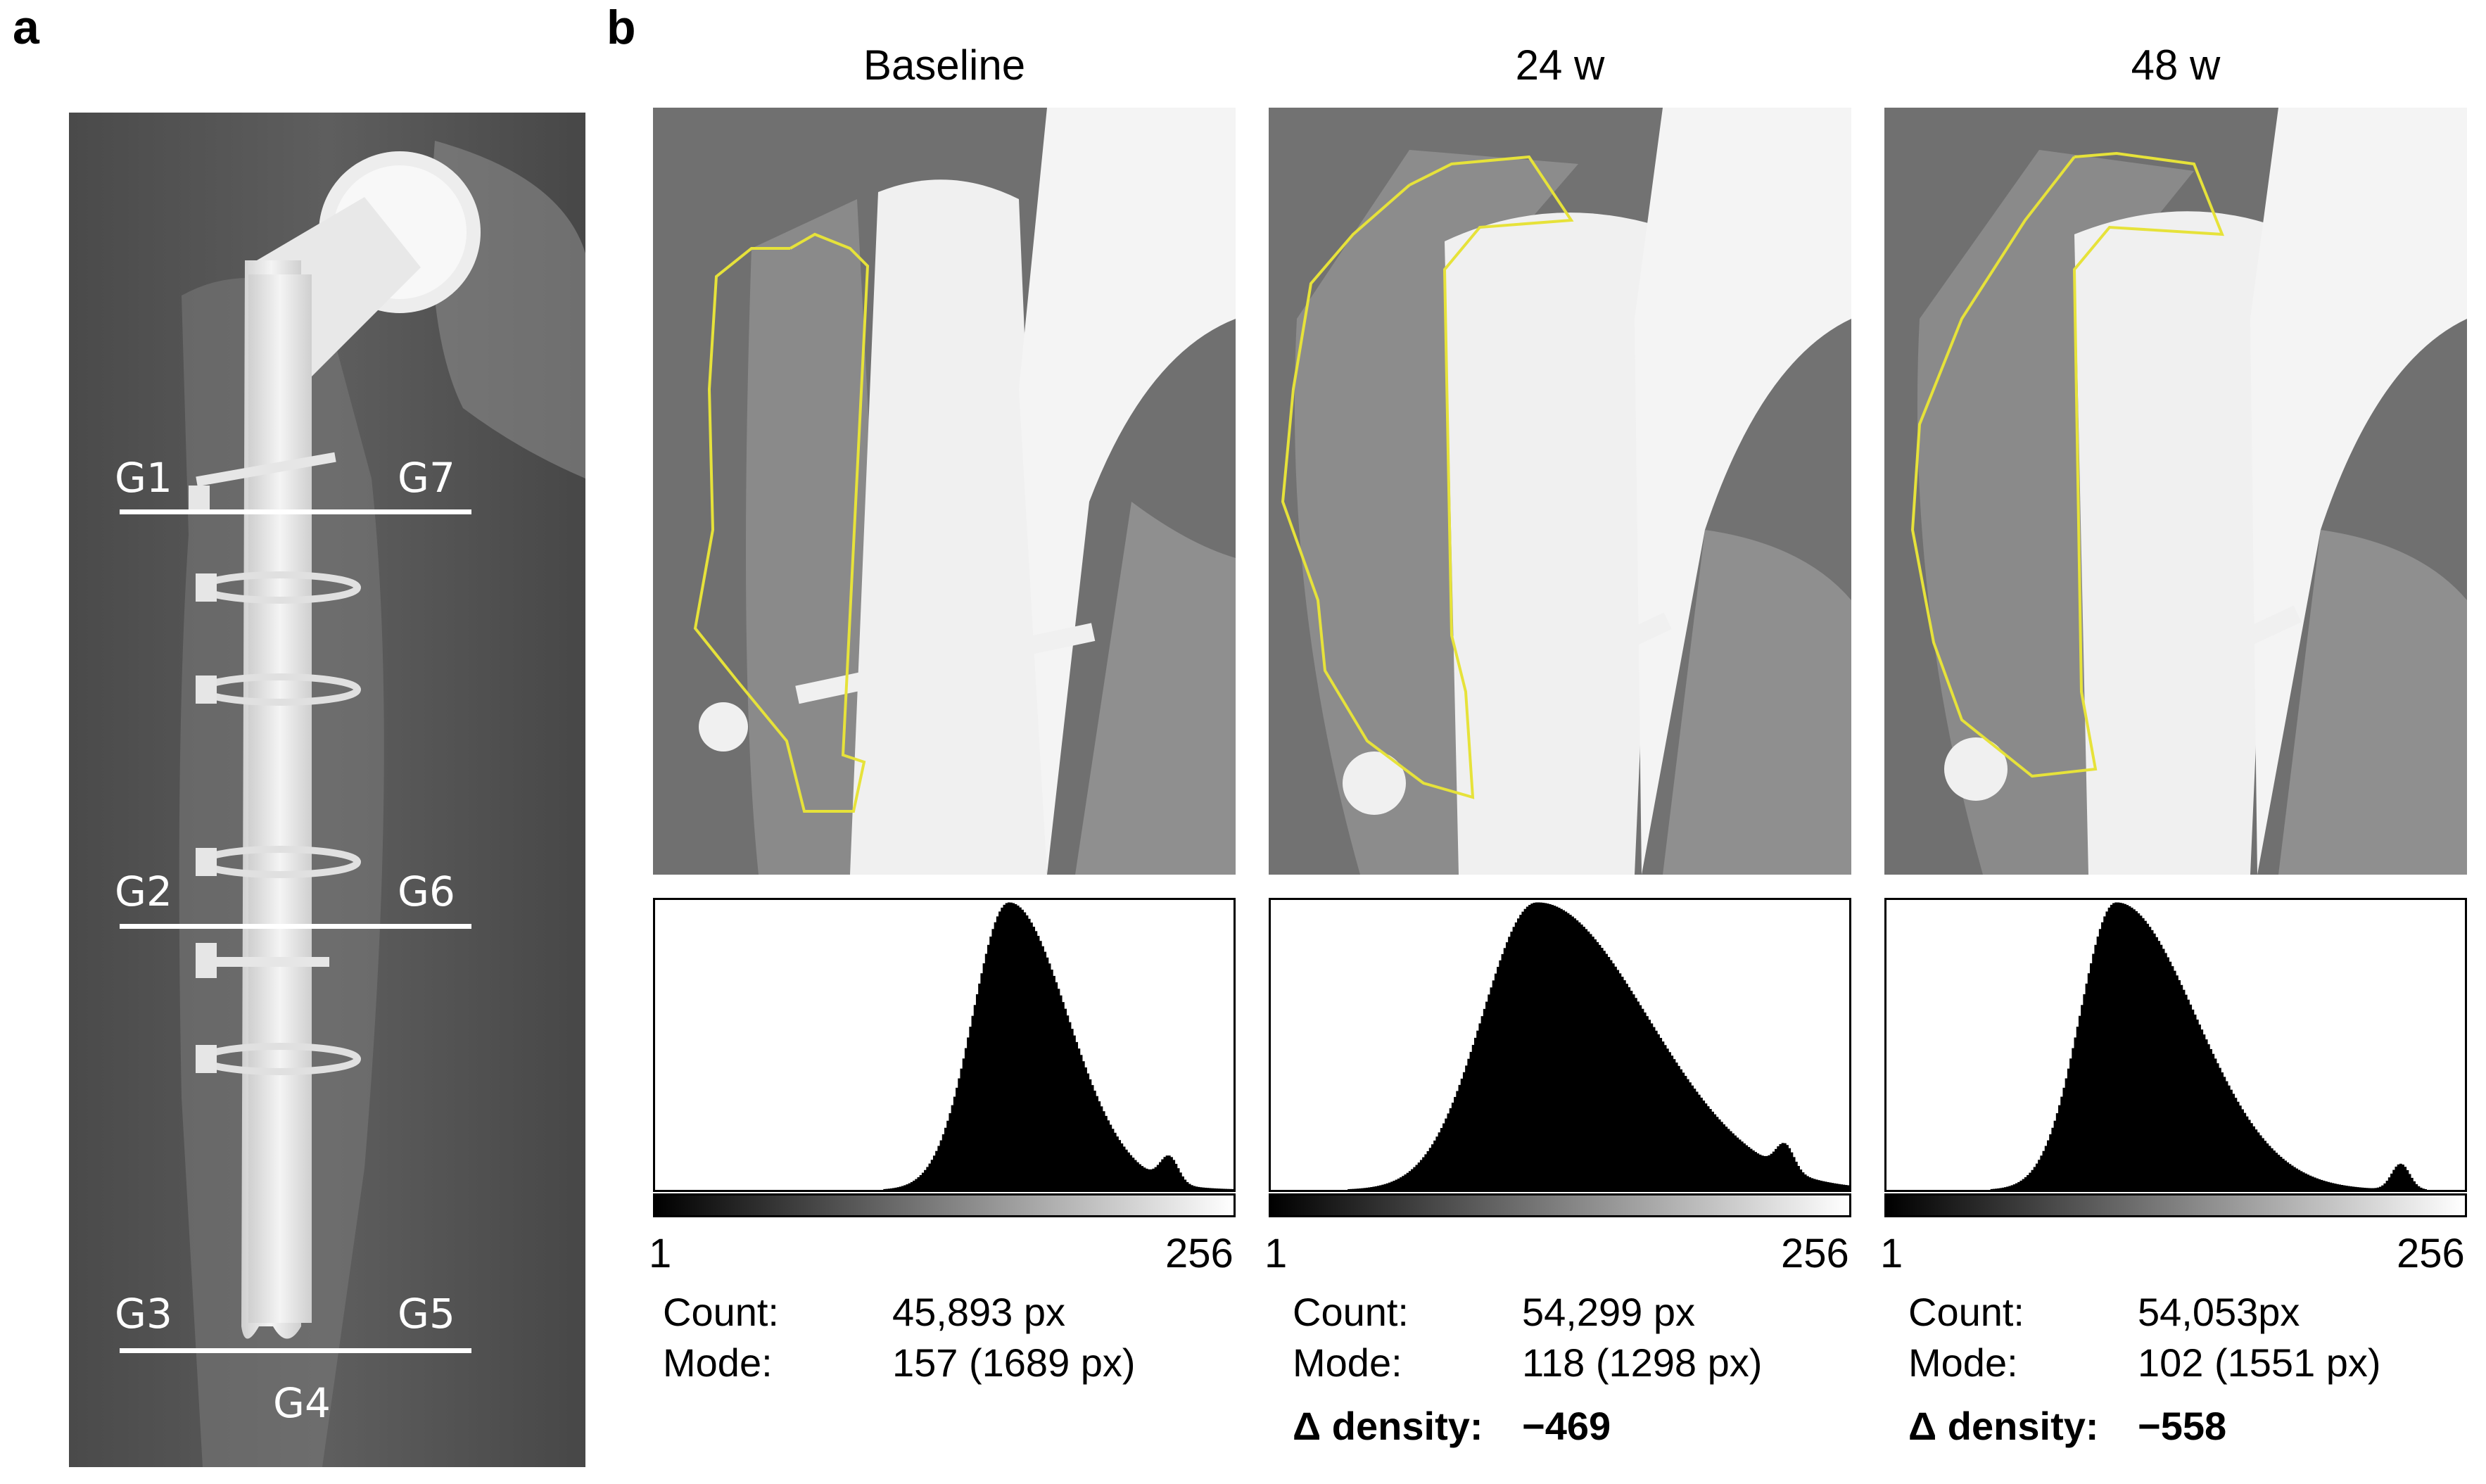 The image size is (2486, 1484). I want to click on grey-scale-bar-baseline, so click(944, 1205).